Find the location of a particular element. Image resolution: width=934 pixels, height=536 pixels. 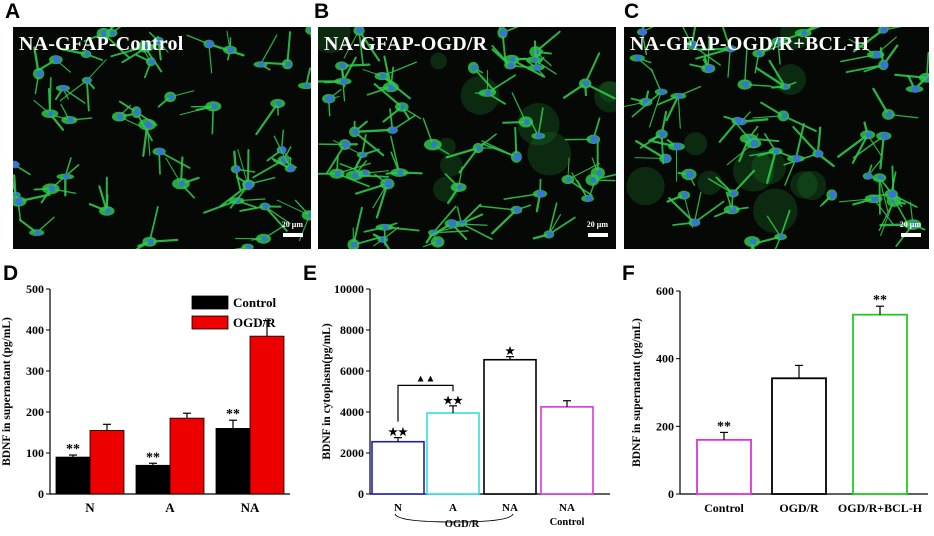

y-tick-label: 600 is located at coordinates (665, 291).